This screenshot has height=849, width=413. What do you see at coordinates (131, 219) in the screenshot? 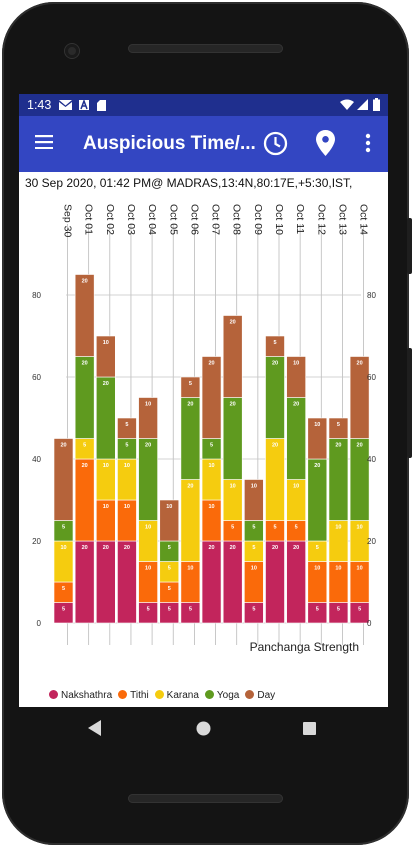
I see `x-tick-label: Oct 03` at bounding box center [131, 219].